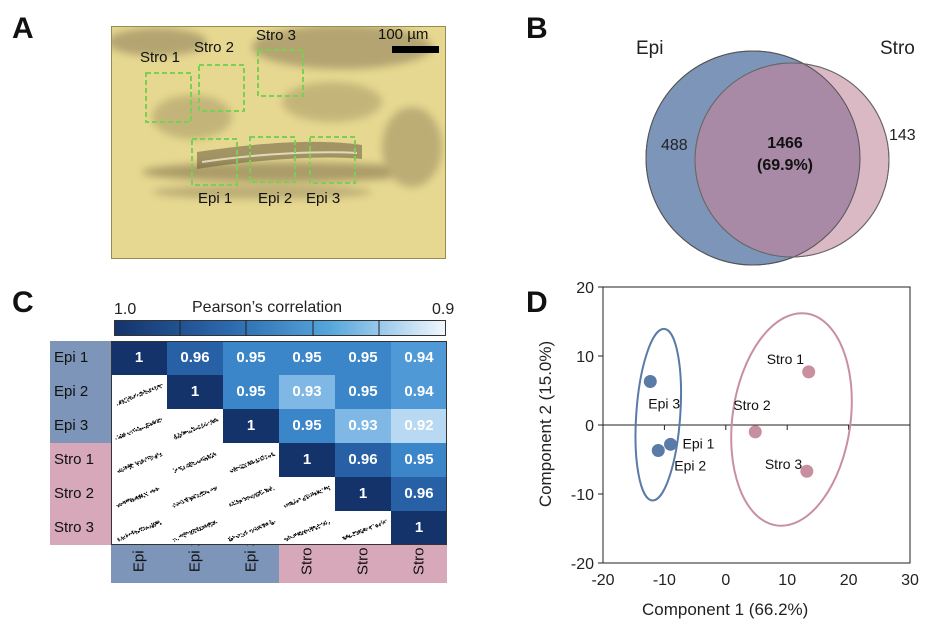  I want to click on roi-label-stro-3: Stro 3, so click(276, 35).